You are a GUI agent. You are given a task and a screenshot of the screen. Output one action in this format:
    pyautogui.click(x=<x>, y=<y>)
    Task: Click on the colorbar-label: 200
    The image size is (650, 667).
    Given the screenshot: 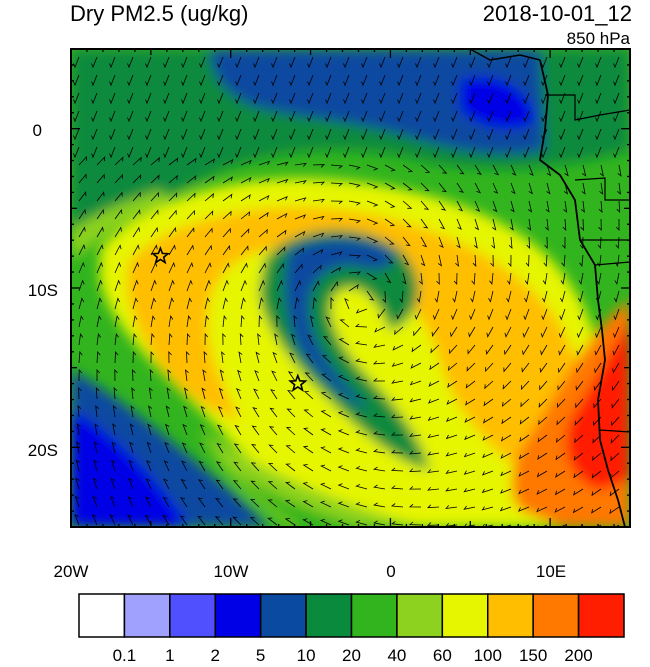 What is the action you would take?
    pyautogui.click(x=578, y=655)
    